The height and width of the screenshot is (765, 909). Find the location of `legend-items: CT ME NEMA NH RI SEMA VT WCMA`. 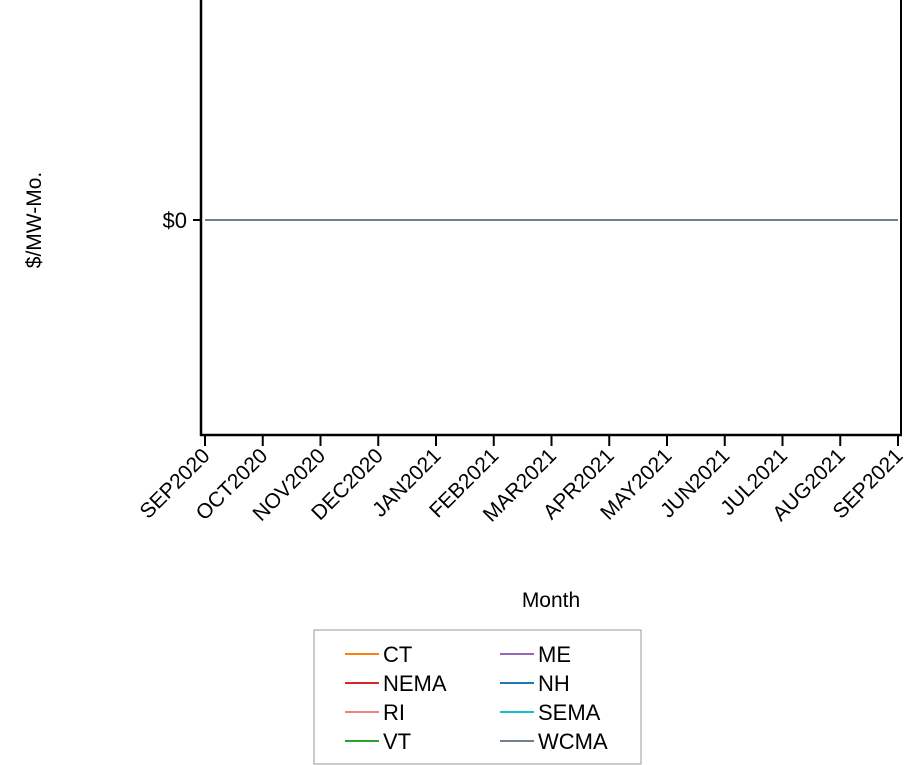

legend-items: CT ME NEMA NH RI SEMA VT WCMA is located at coordinates (476, 698).